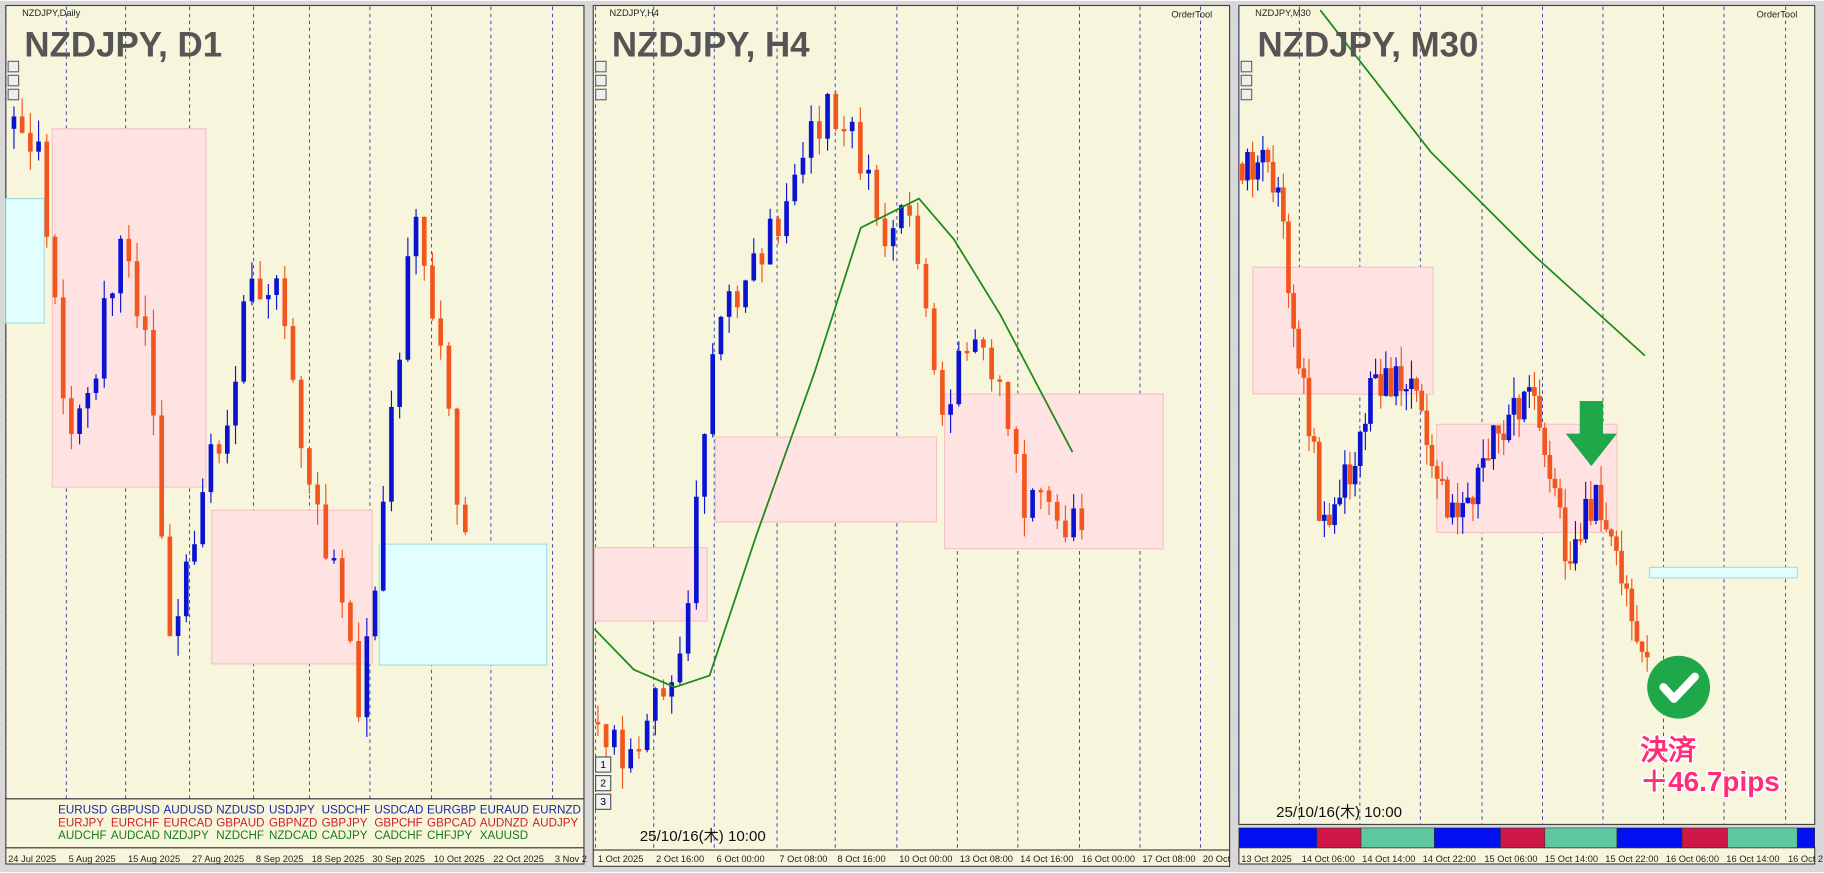 The image size is (1824, 873). I want to click on session-bar, so click(1581, 838).